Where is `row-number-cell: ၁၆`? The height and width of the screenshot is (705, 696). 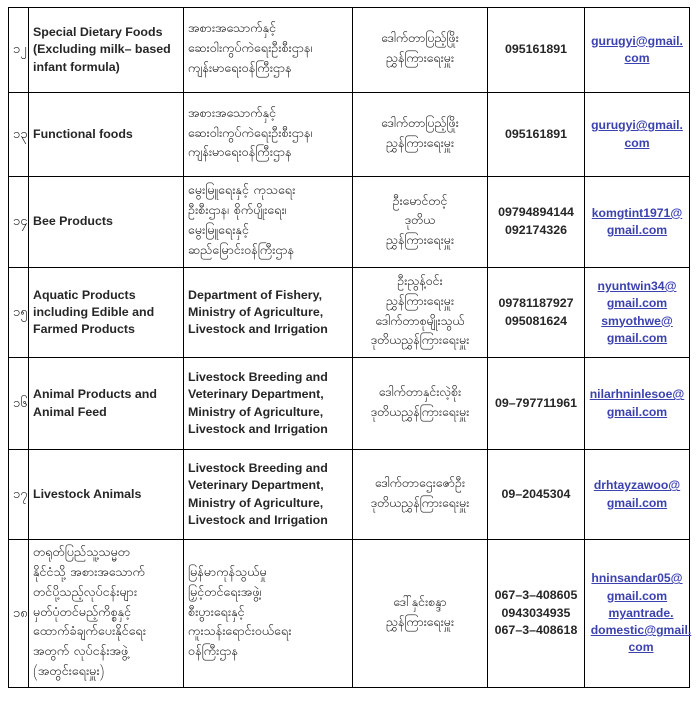
row-number-cell: ၁၆ is located at coordinates (18, 403).